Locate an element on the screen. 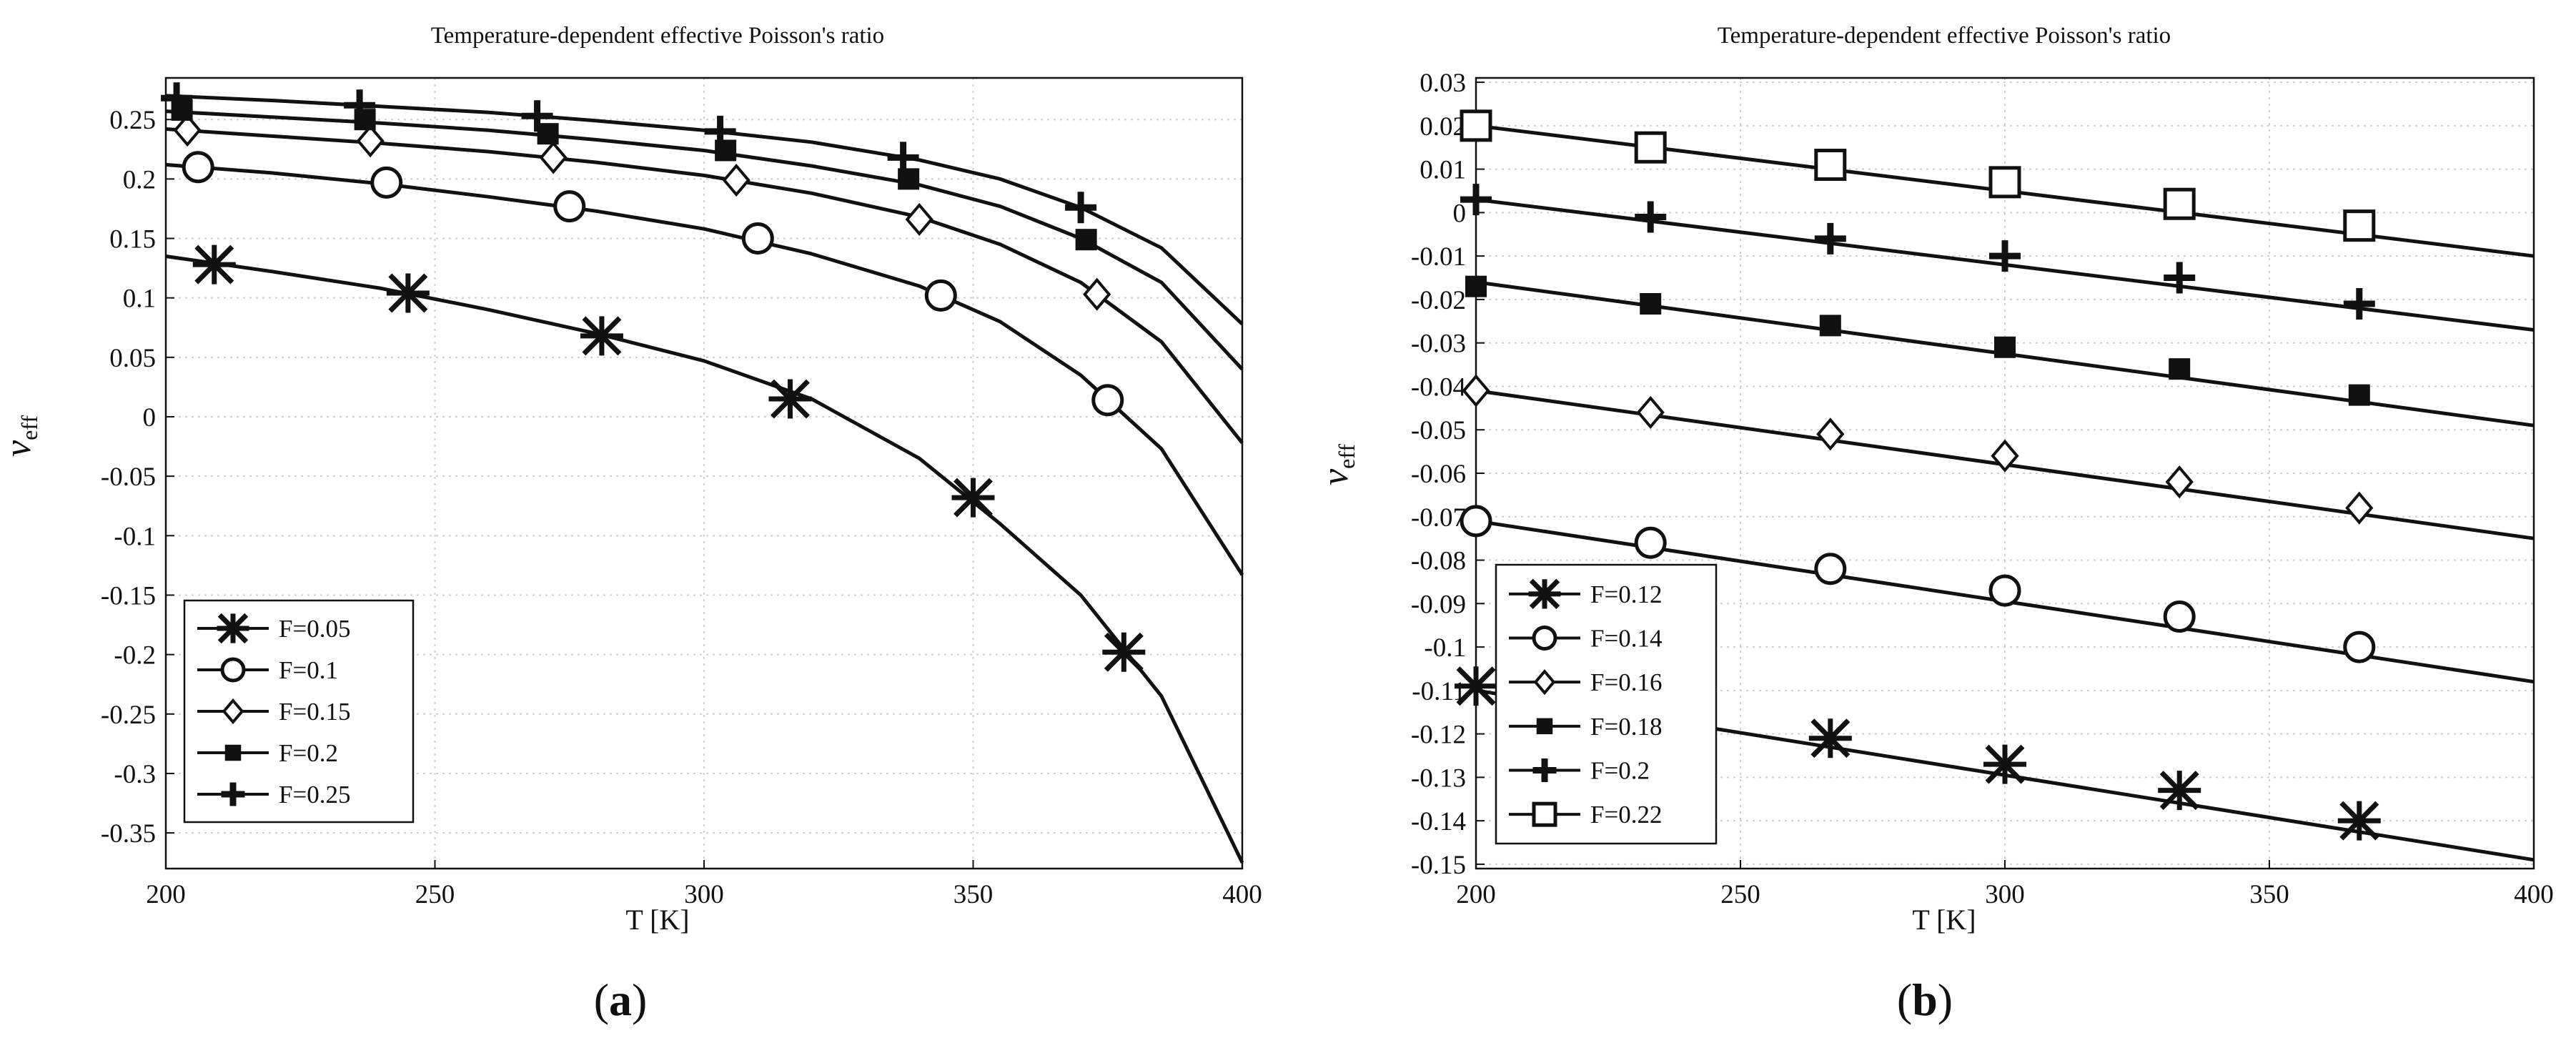 The height and width of the screenshot is (1038, 2576). chart-b-xlabel: T [K] is located at coordinates (1944, 920).